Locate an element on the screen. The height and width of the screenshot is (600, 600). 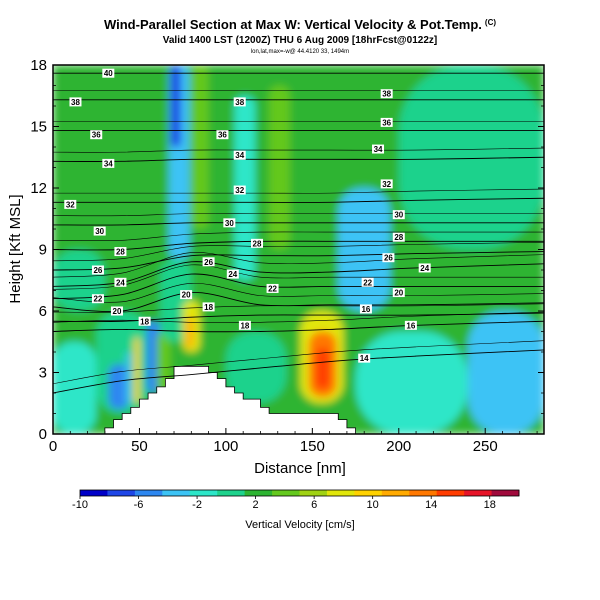
contour-label: 16 is located at coordinates (410, 325).